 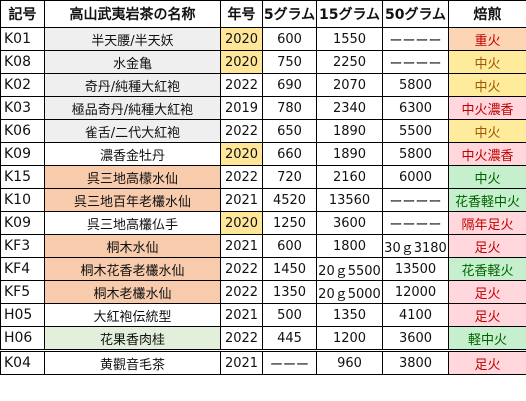 I want to click on cell-code: K02, so click(x=22, y=85).